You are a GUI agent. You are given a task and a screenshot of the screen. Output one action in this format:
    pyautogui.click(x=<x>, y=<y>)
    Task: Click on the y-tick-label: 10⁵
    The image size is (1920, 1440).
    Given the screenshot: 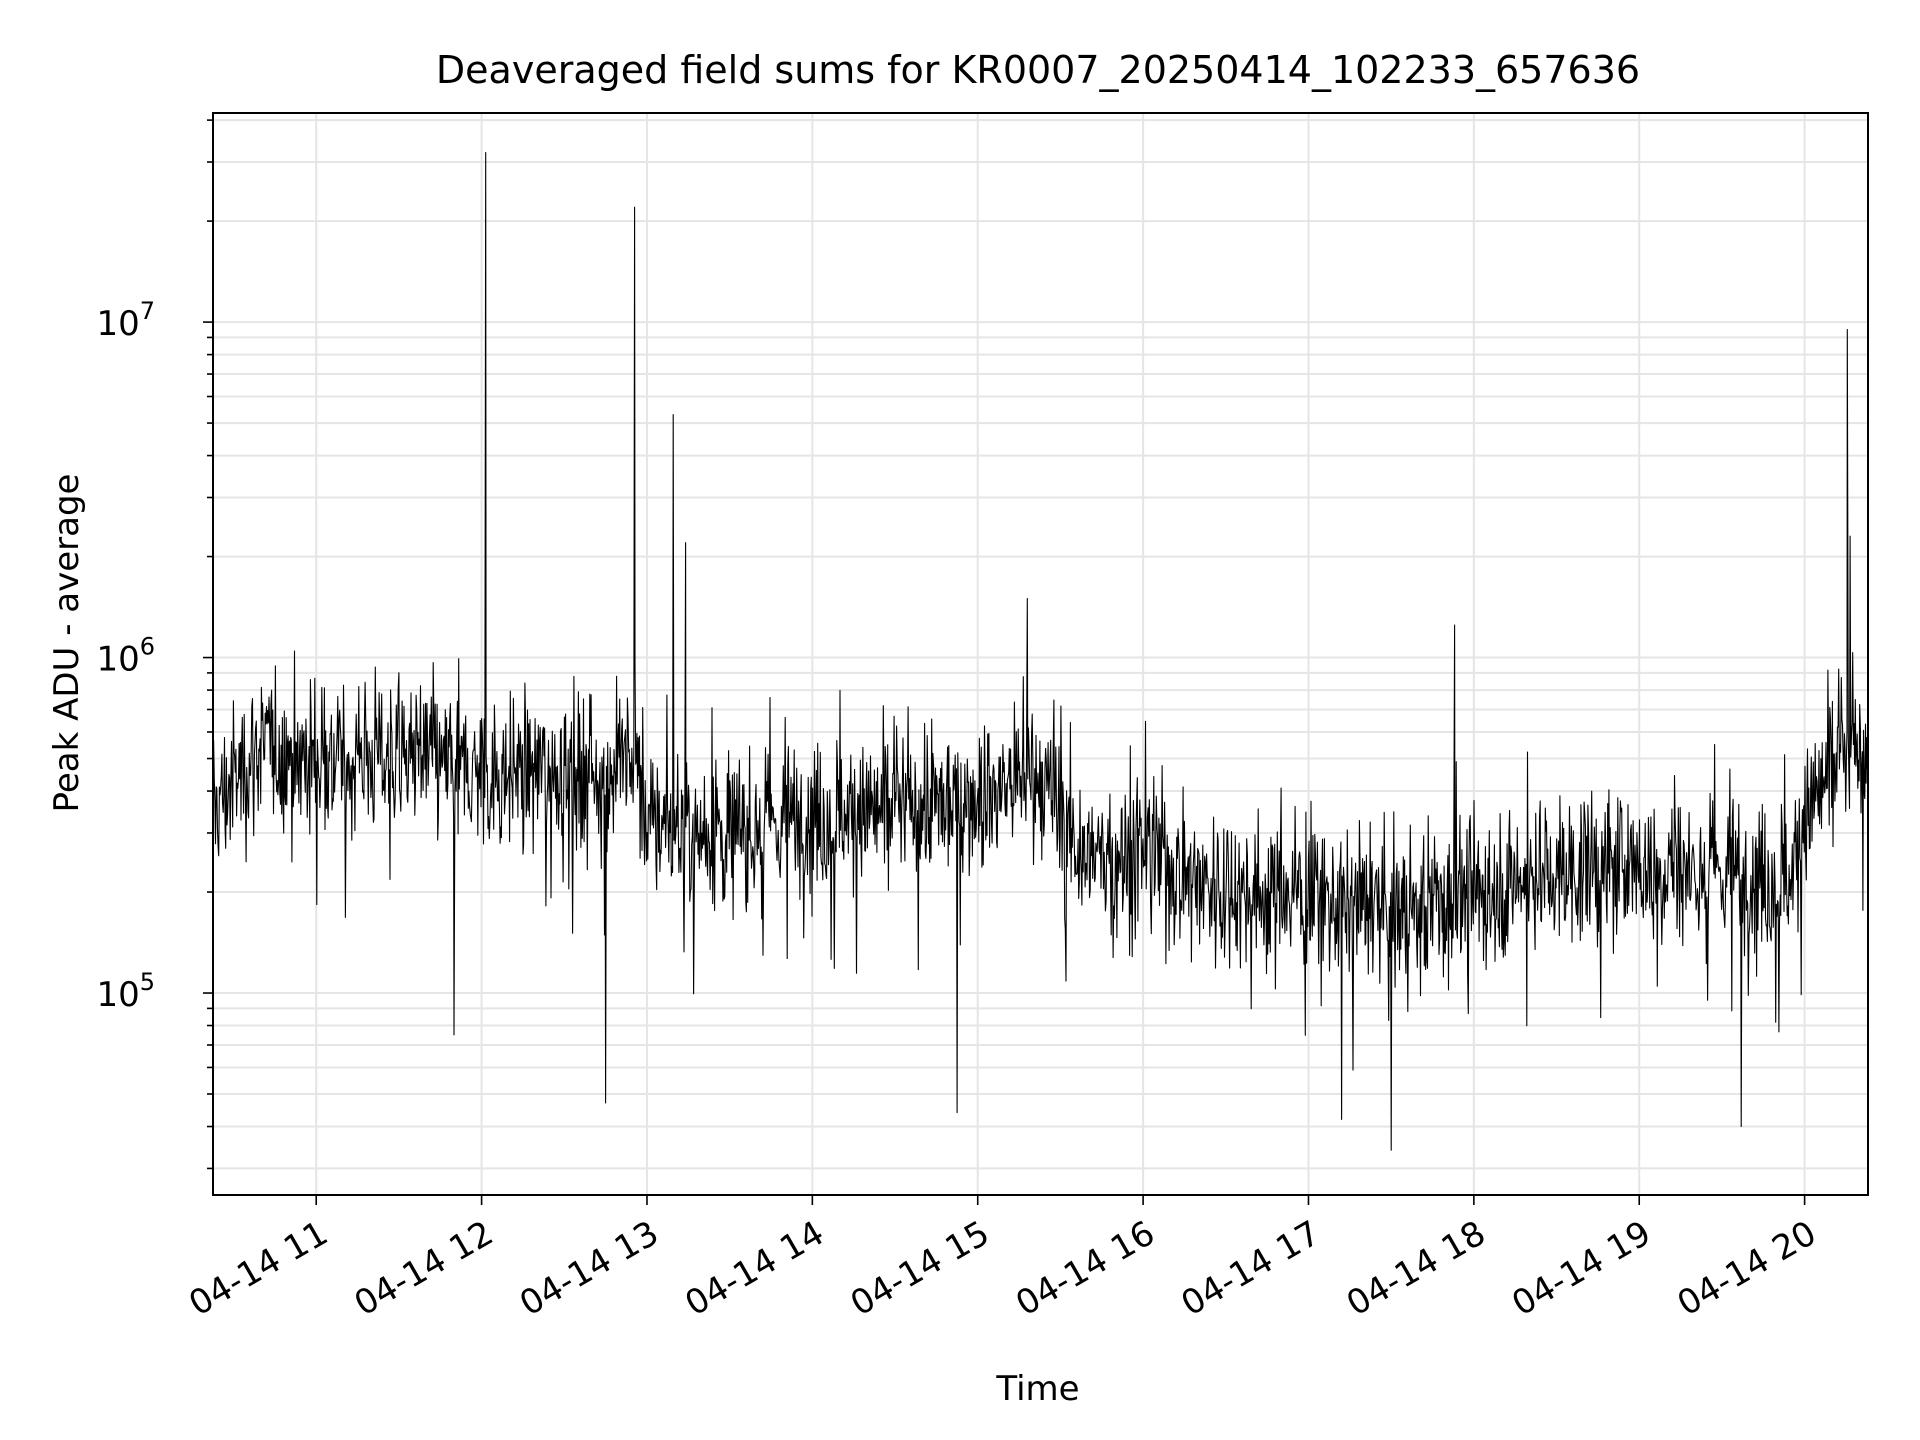 What is the action you would take?
    pyautogui.click(x=125, y=991)
    